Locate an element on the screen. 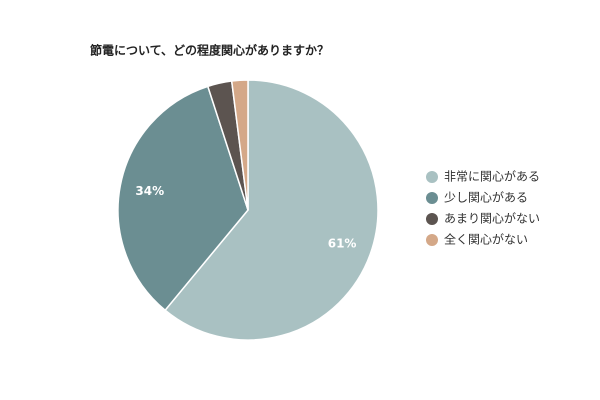 The image size is (600, 400). legend-label: 全く関心がない is located at coordinates (486, 239).